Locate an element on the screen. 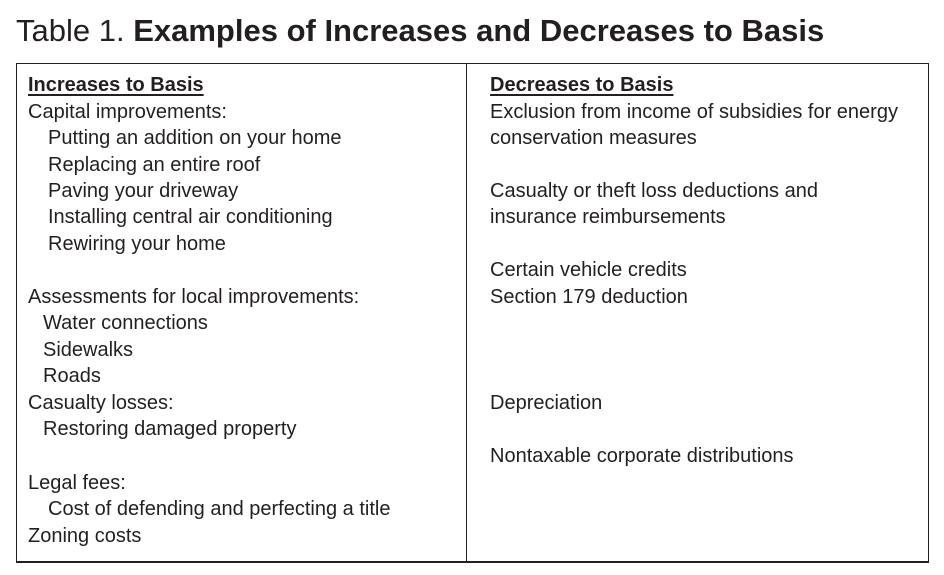 Image resolution: width=944 pixels, height=575 pixels. assessments-label: Assessments for local improvements: is located at coordinates (194, 297).